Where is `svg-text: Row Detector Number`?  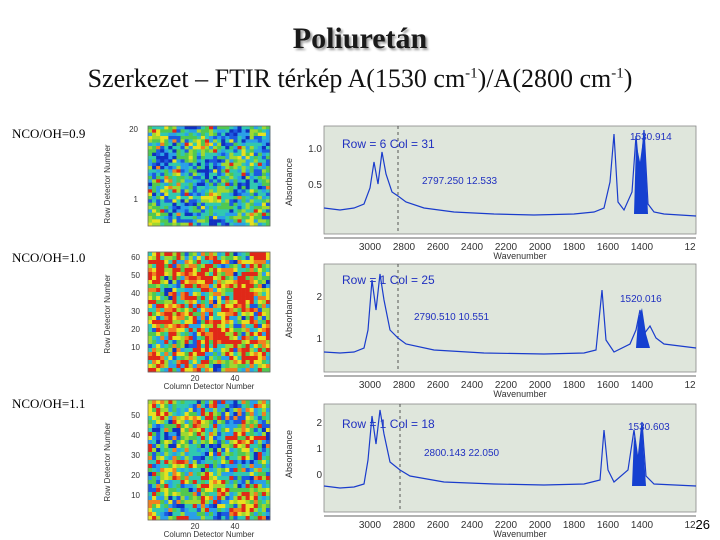 svg-text: Row Detector Number is located at coordinates (107, 313).